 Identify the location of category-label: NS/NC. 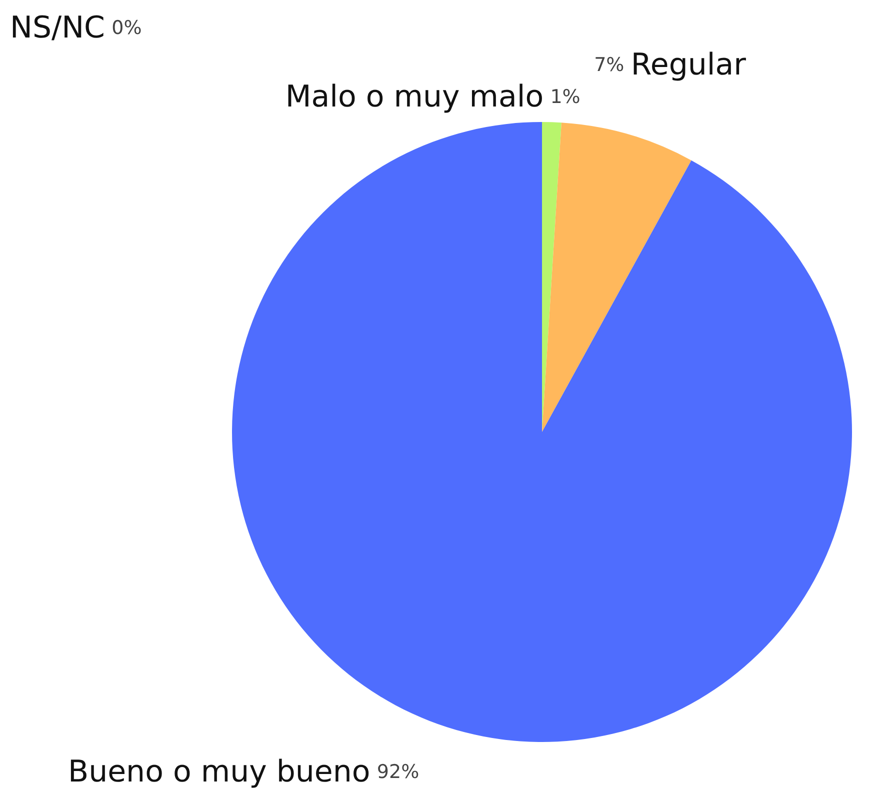
(57, 28).